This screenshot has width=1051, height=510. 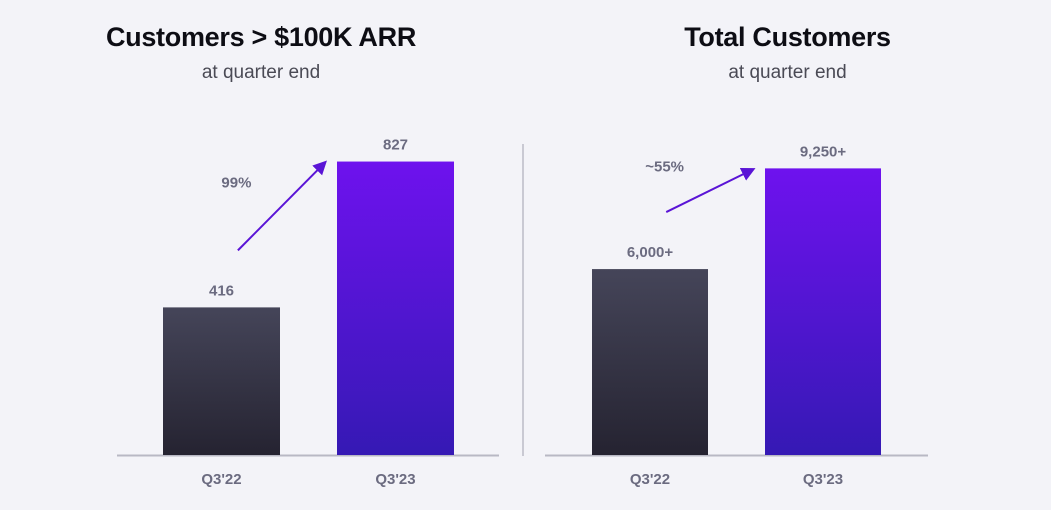 I want to click on data-label: 9,250+, so click(x=823, y=151).